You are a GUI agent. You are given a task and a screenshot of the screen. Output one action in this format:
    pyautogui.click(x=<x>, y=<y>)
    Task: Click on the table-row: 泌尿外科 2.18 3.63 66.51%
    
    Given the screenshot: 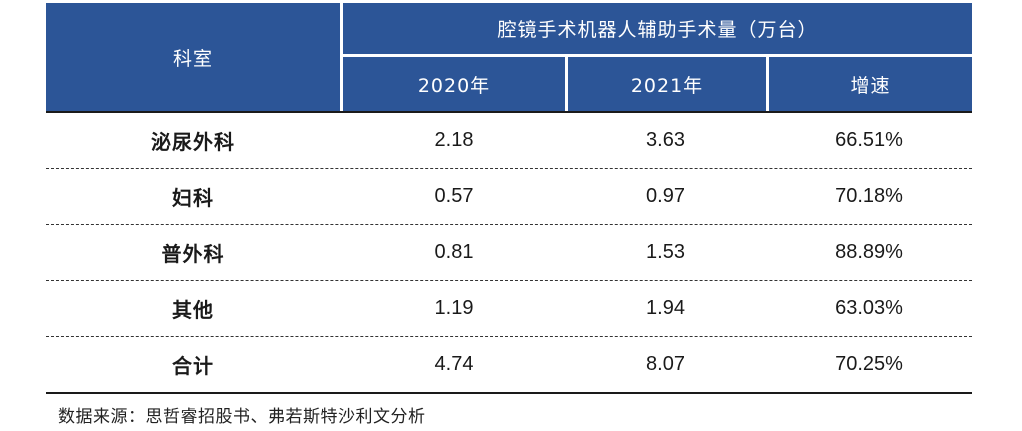 What is the action you would take?
    pyautogui.click(x=509, y=140)
    